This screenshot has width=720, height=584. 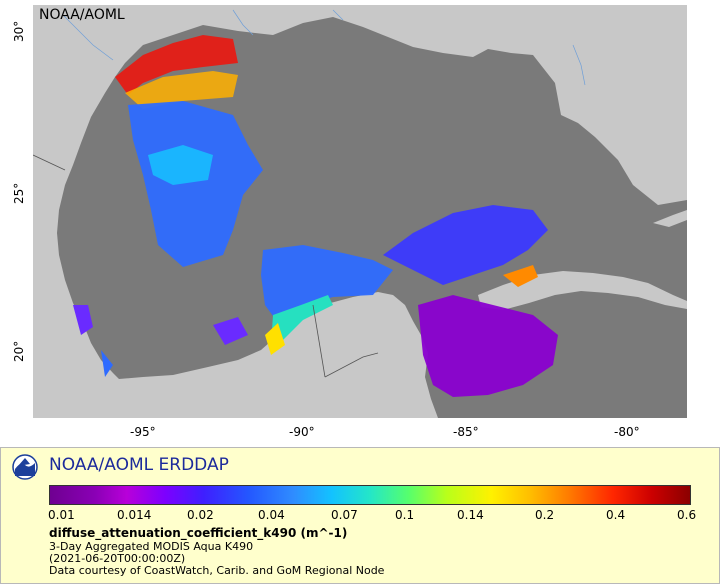 I want to click on y-tick-label: 30°, so click(x=19, y=31).